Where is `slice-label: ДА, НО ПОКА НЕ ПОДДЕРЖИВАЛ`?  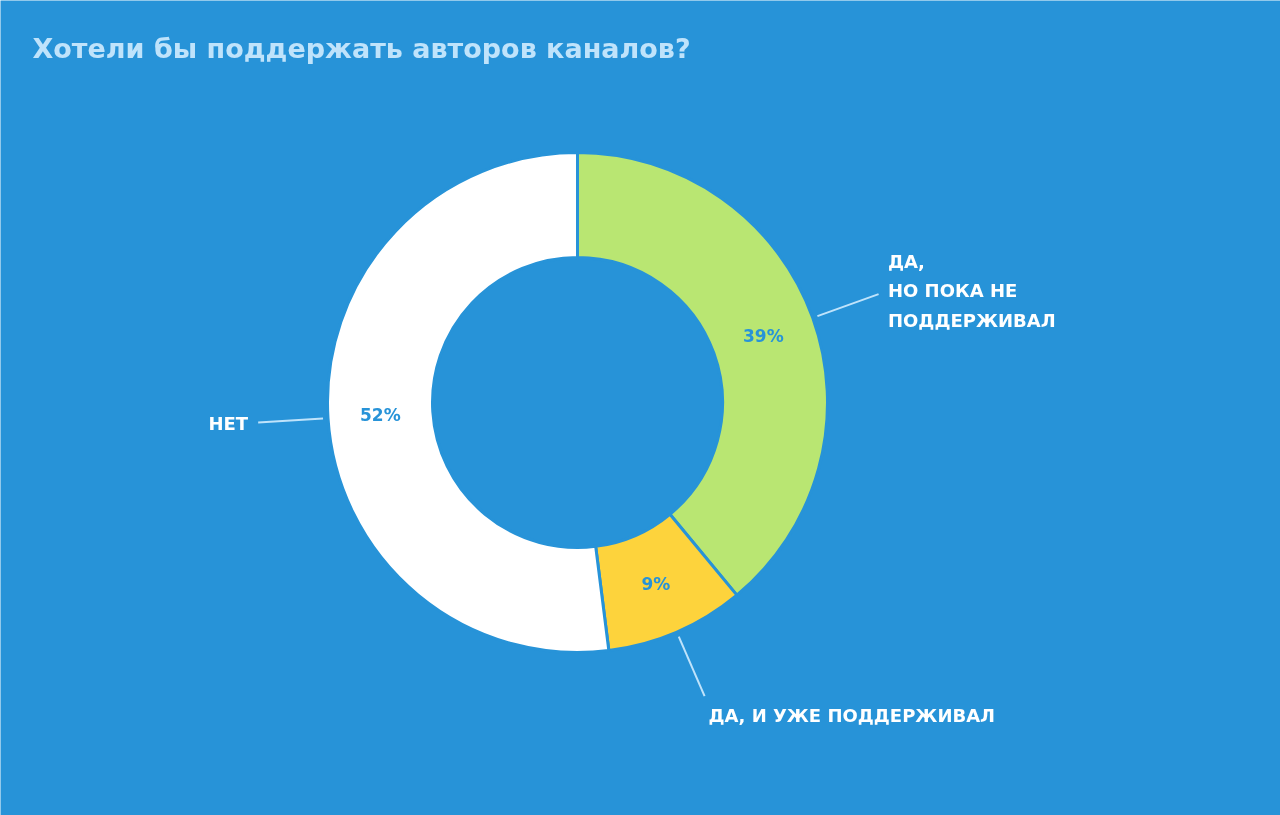
slice-label: ДА, НО ПОКА НЕ ПОДДЕРЖИВАЛ is located at coordinates (971, 290).